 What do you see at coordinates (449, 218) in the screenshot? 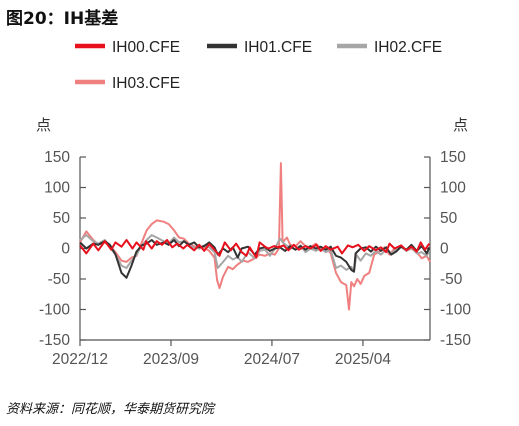
I see `y-tick-label-right: 50` at bounding box center [449, 218].